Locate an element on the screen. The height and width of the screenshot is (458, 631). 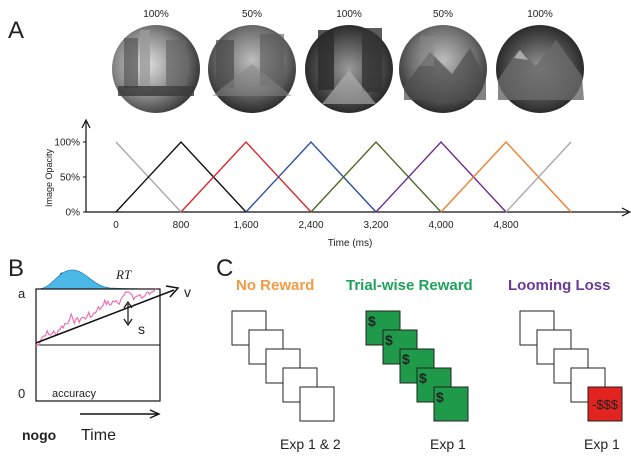
drift-line is located at coordinates (105, 316).